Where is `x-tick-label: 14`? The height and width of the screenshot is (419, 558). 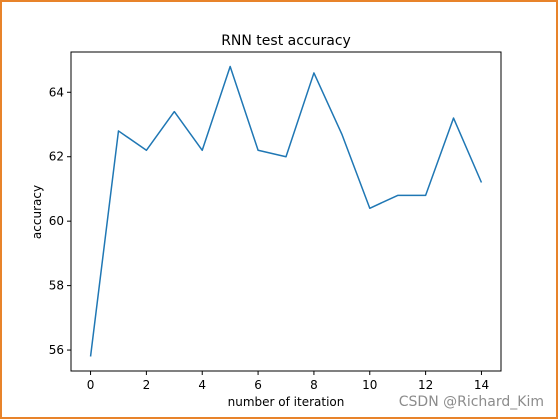 x-tick-label: 14 is located at coordinates (481, 385).